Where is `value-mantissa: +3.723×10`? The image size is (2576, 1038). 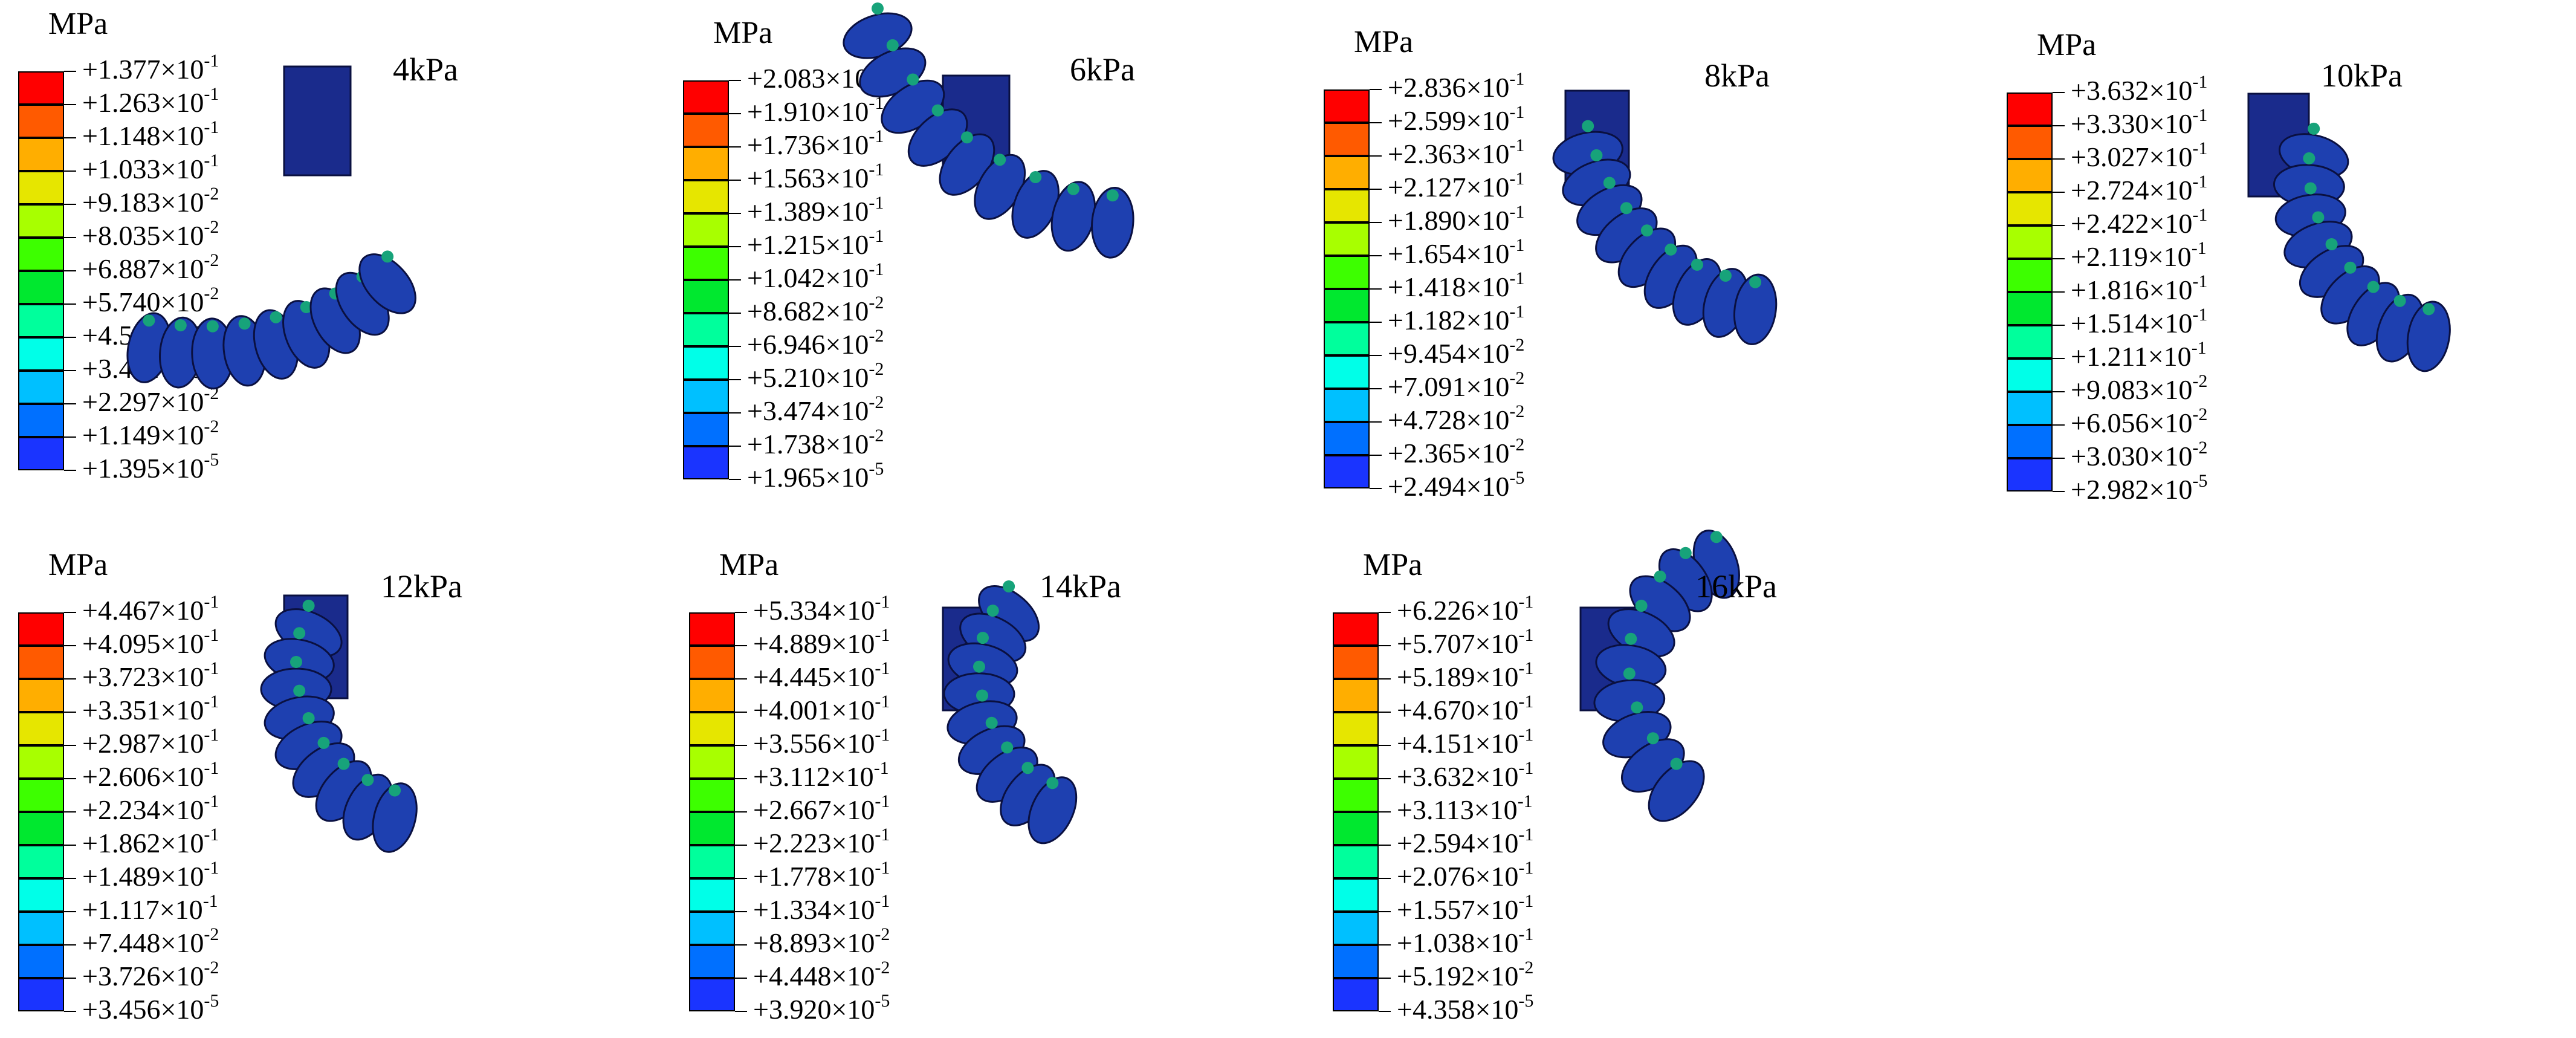
value-mantissa: +3.723×10 is located at coordinates (143, 676).